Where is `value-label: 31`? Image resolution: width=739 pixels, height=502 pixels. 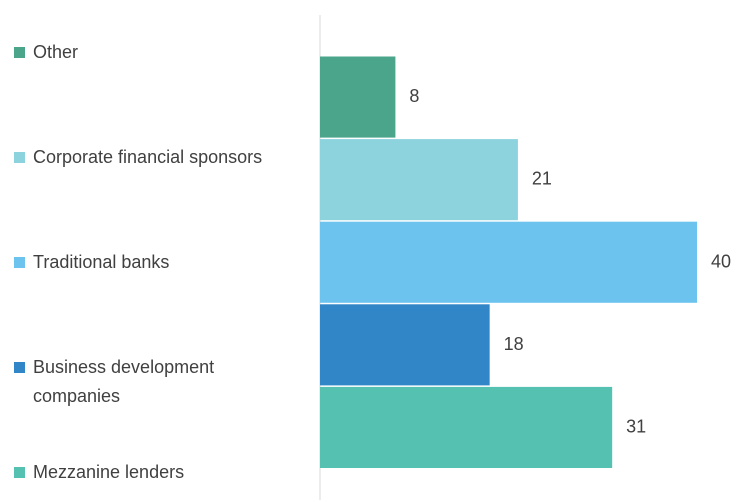 value-label: 31 is located at coordinates (636, 426).